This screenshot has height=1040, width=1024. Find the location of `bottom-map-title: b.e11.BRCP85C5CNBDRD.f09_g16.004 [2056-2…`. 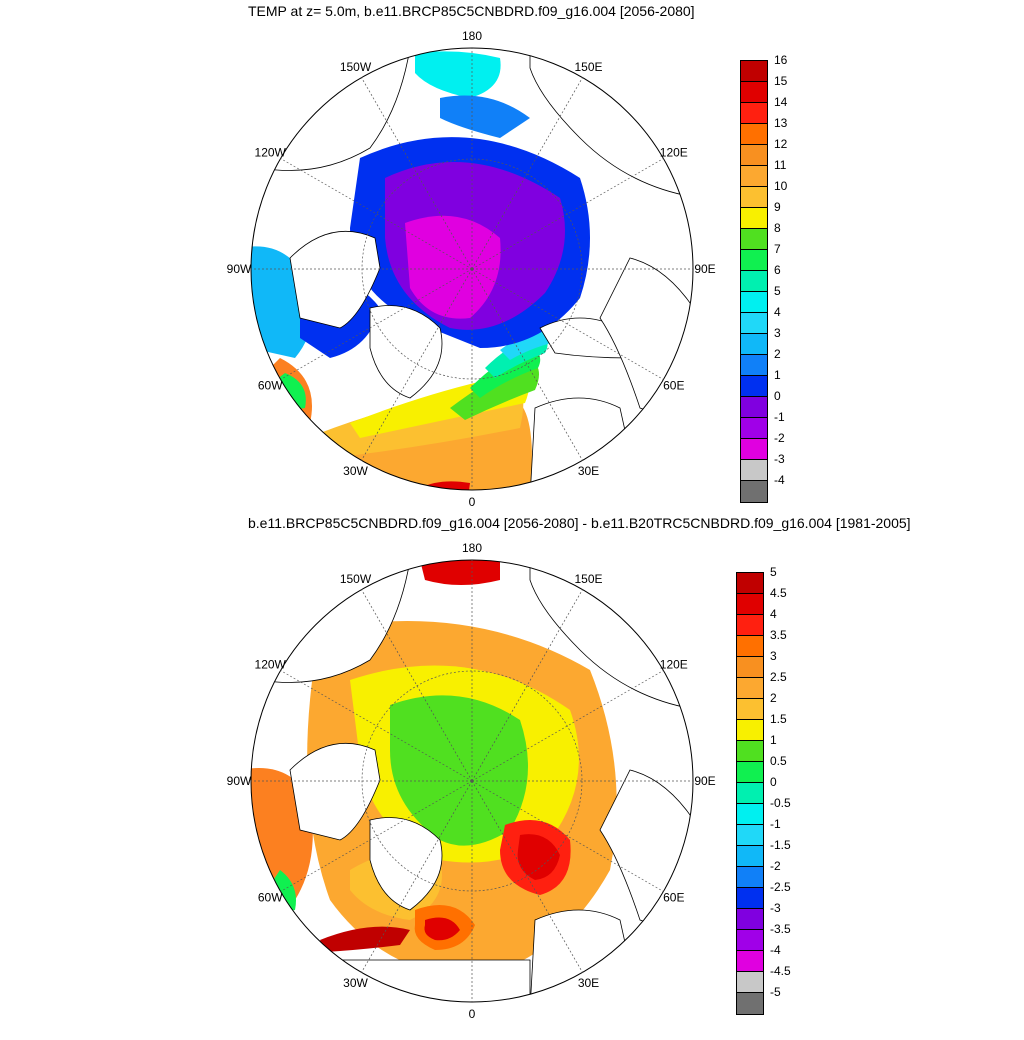

bottom-map-title: b.e11.BRCP85C5CNBDRD.f09_g16.004 [2056-2… is located at coordinates (579, 523).